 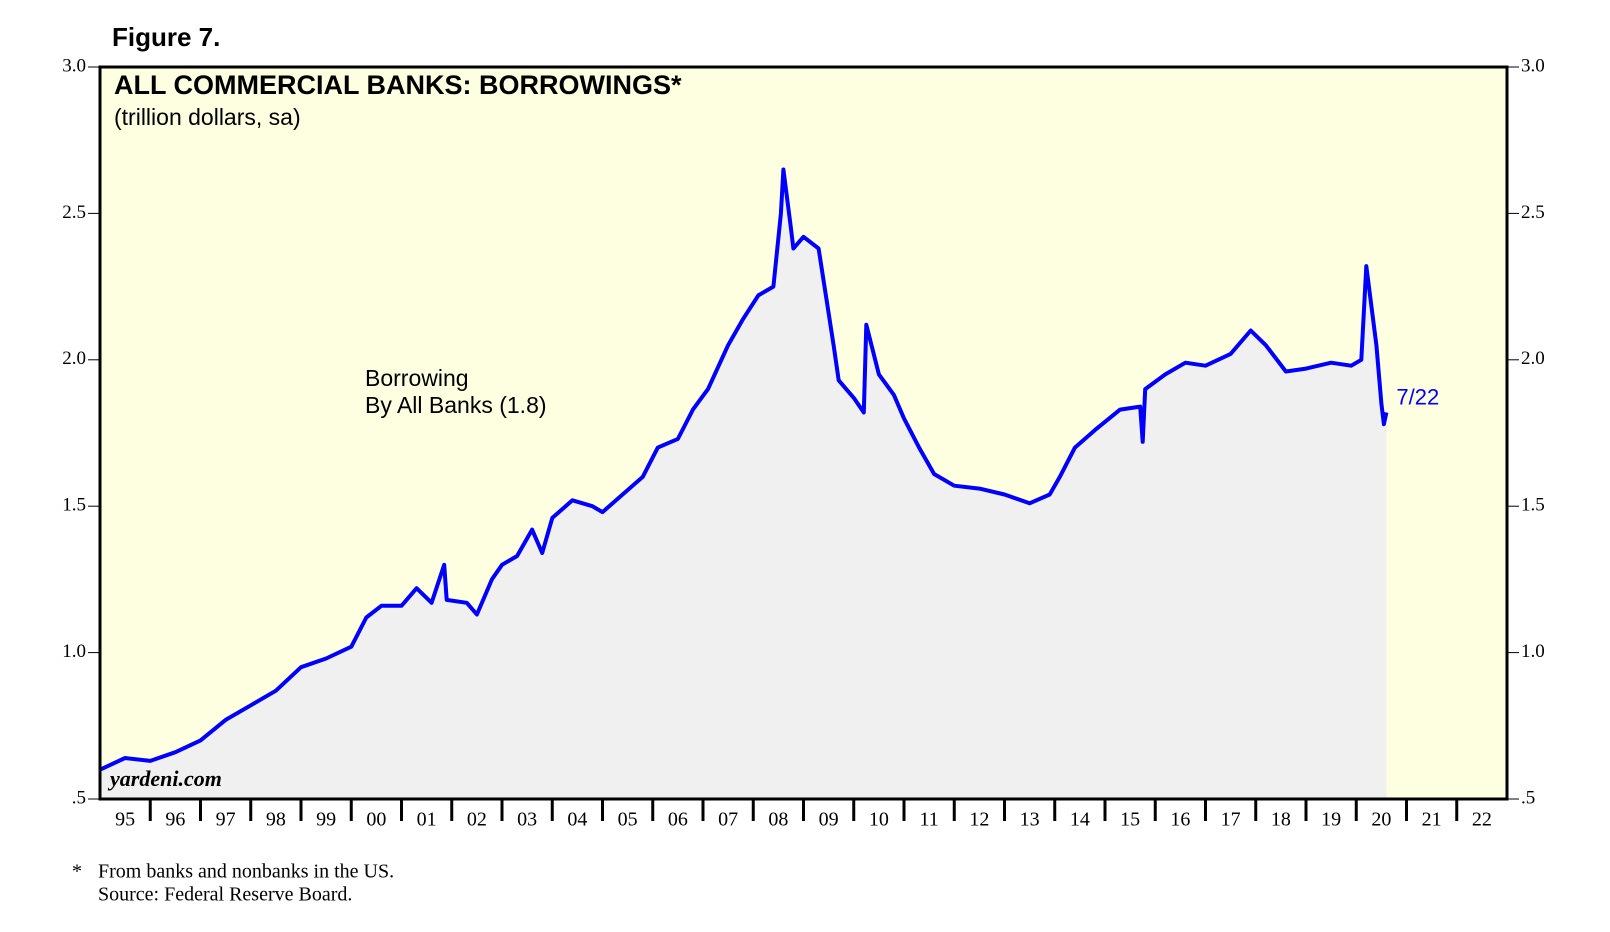 I want to click on x-tick-label: 96, so click(x=175, y=820).